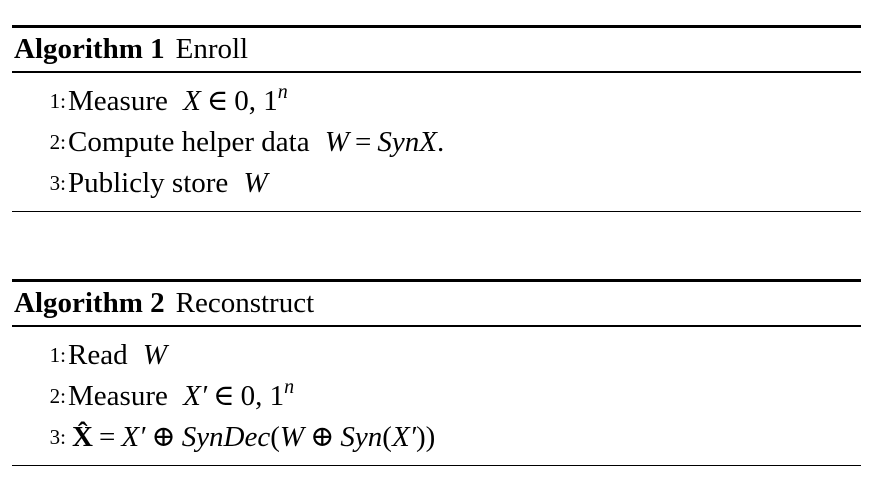  I want to click on step-text: Read, so click(98, 354).